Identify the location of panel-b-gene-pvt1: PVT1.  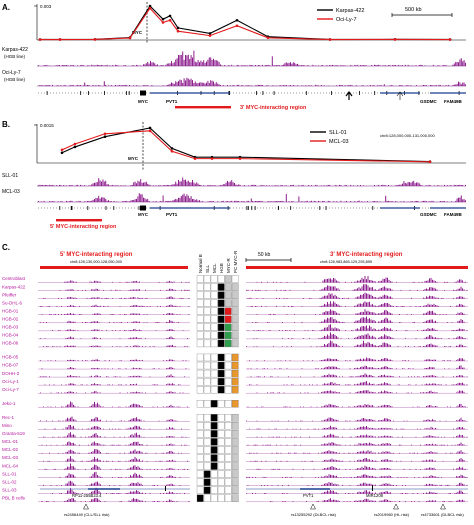
(172, 214).